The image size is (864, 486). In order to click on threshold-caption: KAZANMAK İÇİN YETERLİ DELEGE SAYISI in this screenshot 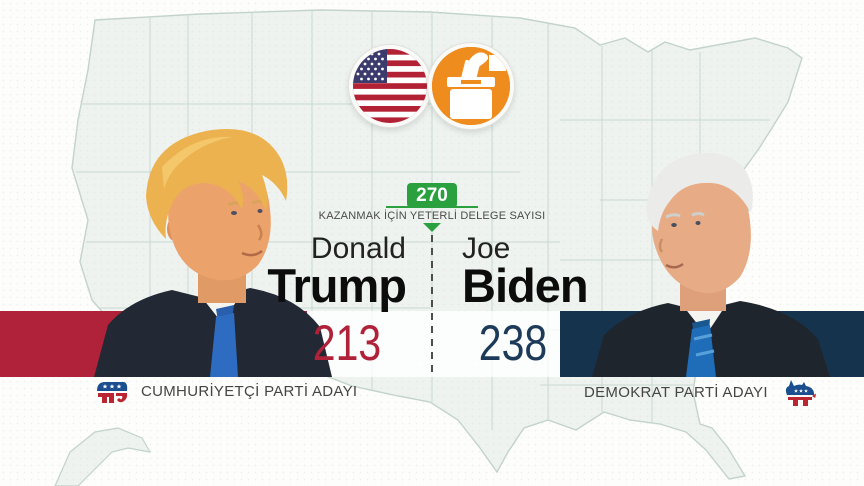, I will do `click(432, 216)`.